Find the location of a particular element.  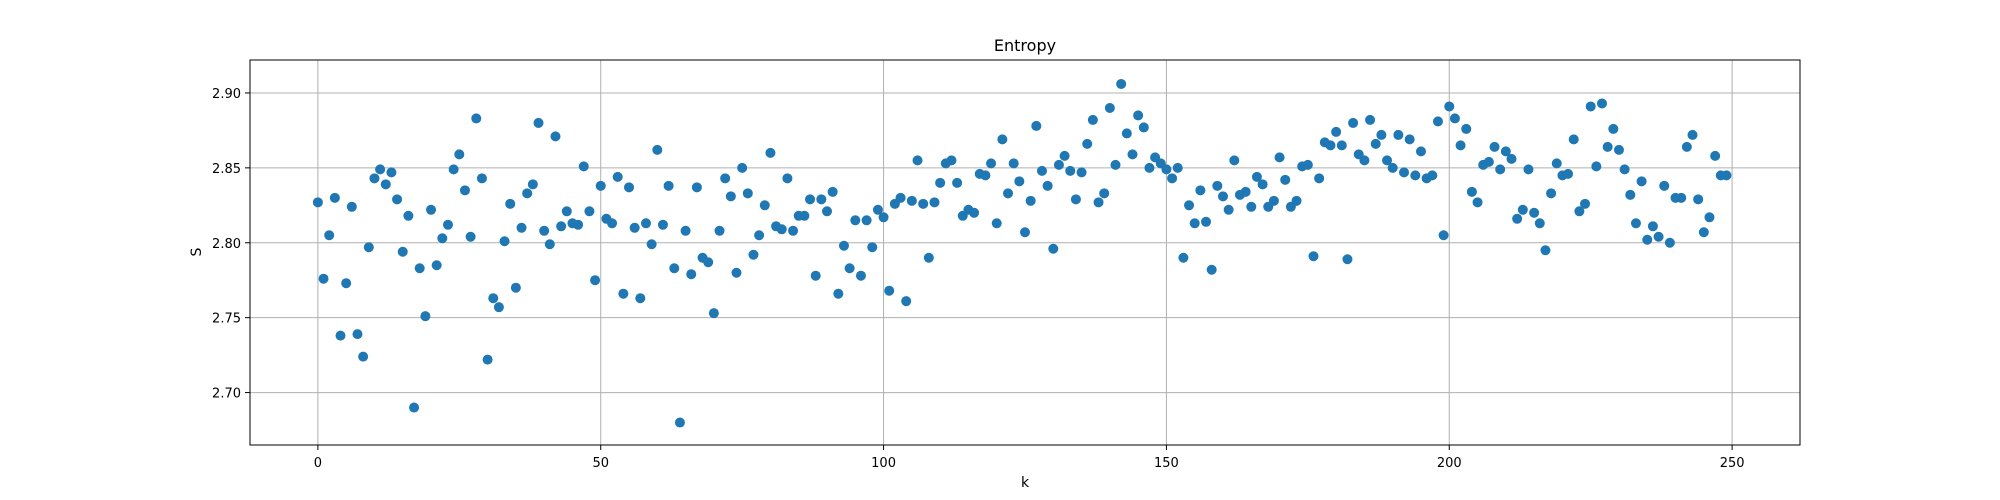

y-tick-label: 2.90 is located at coordinates (226, 94).